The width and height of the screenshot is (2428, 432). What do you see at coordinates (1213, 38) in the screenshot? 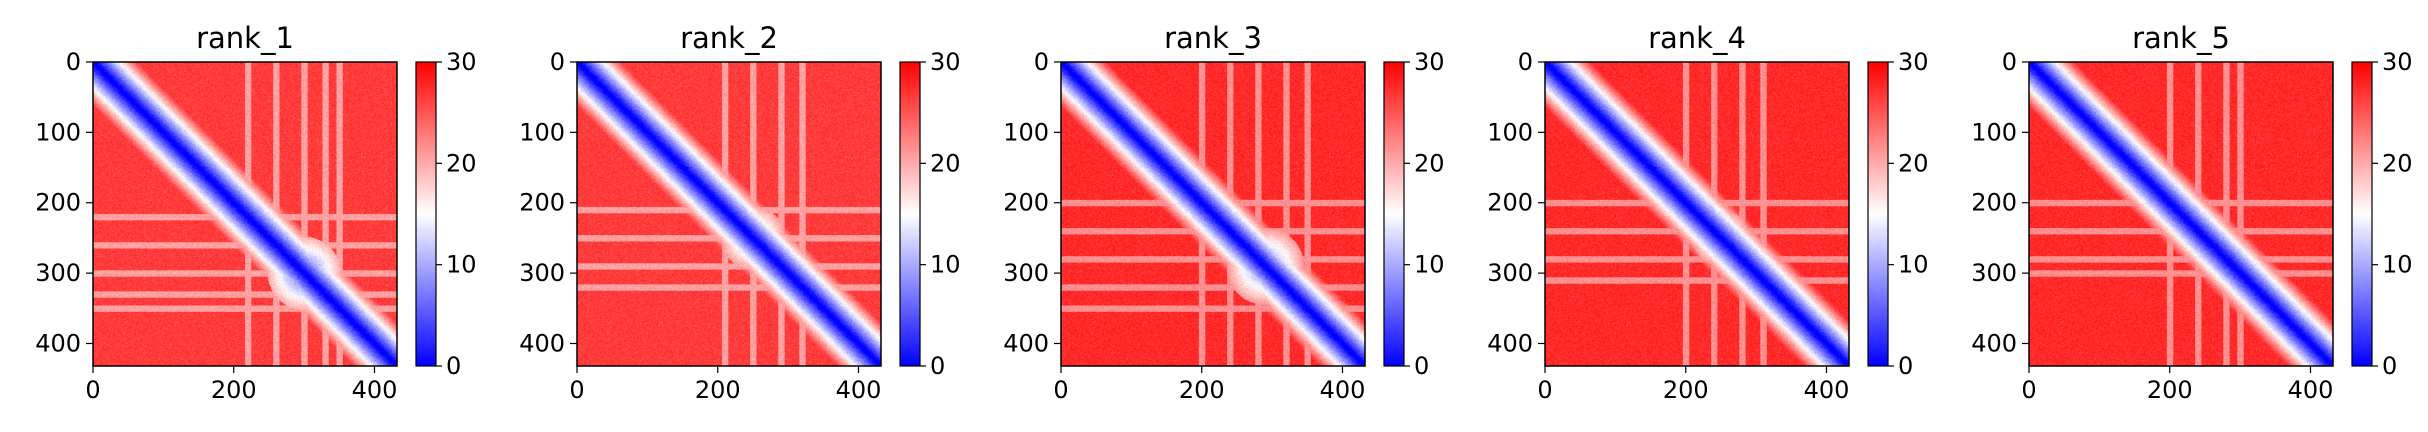
I see `panel-title: rank_3` at bounding box center [1213, 38].